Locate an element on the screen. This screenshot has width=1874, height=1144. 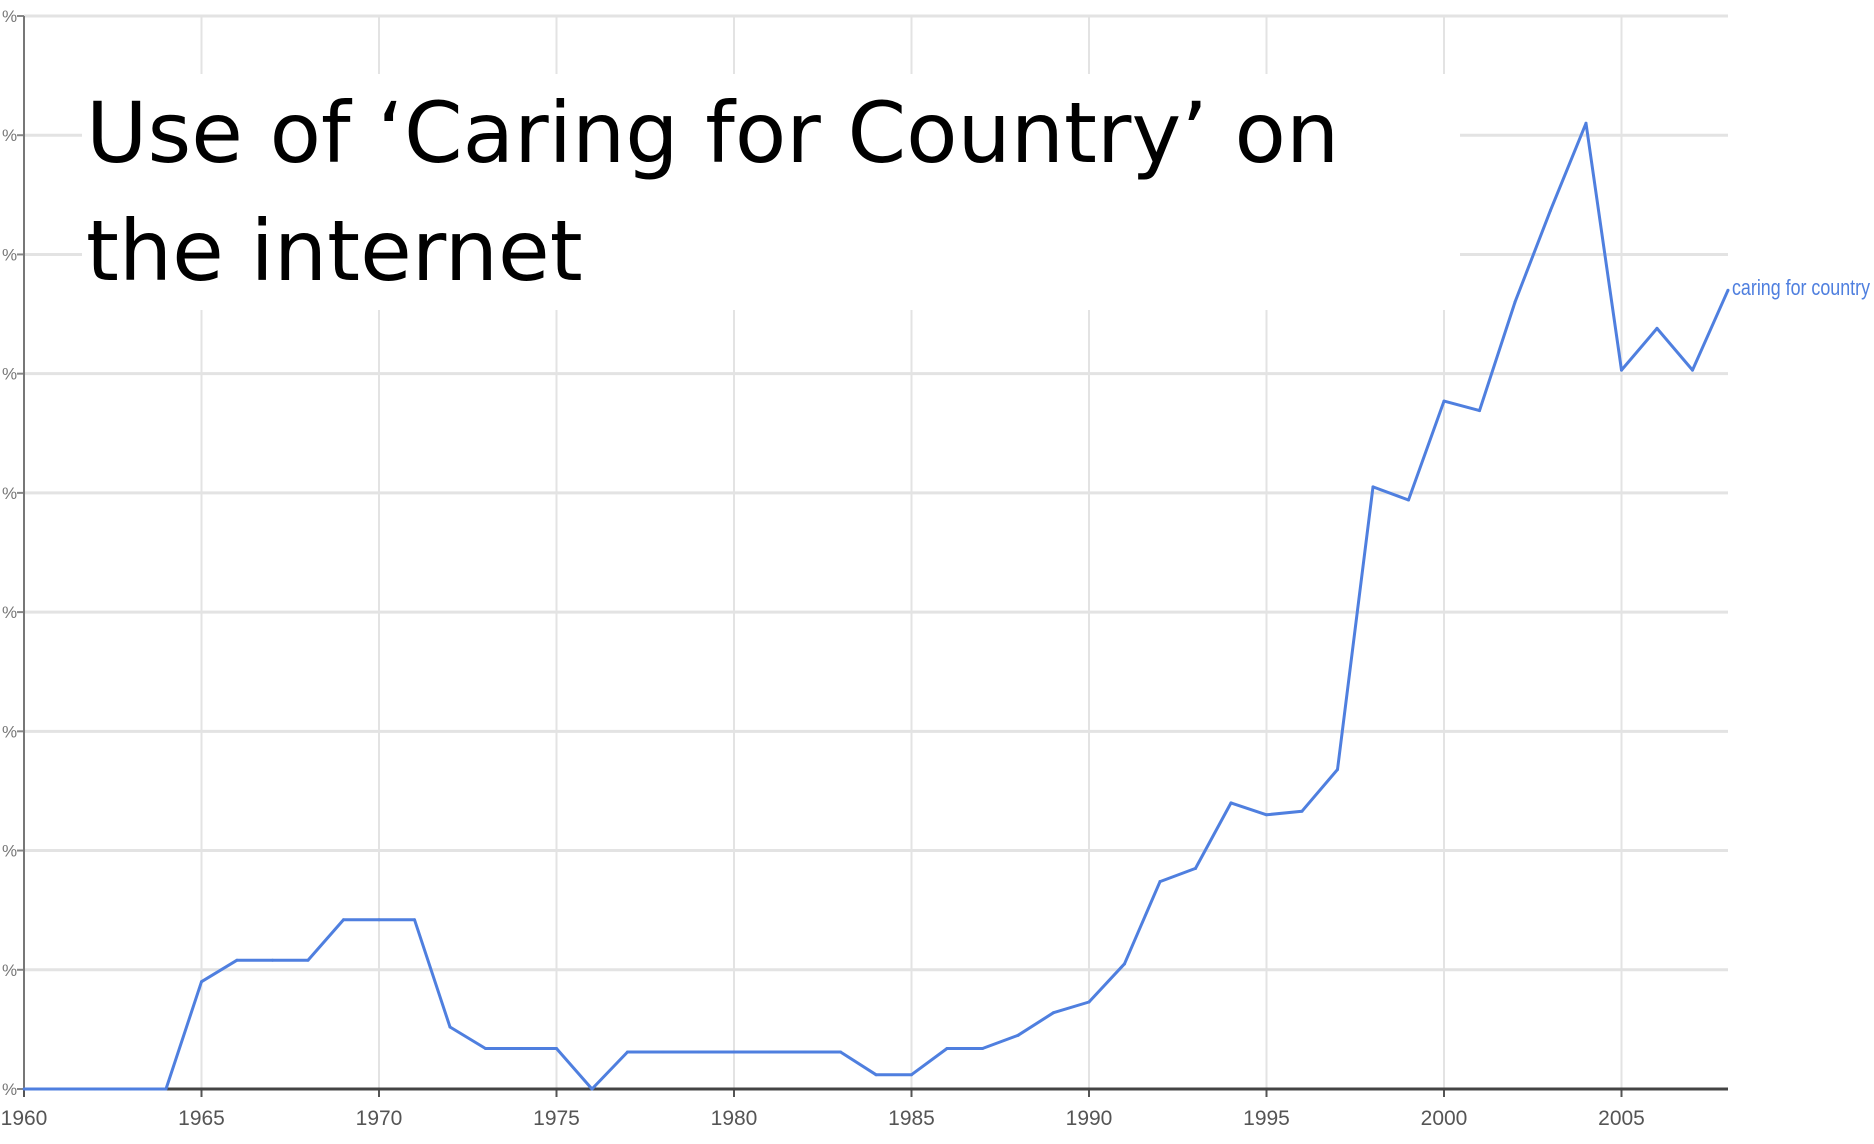
x-tick-label: 1985 is located at coordinates (911, 1118).